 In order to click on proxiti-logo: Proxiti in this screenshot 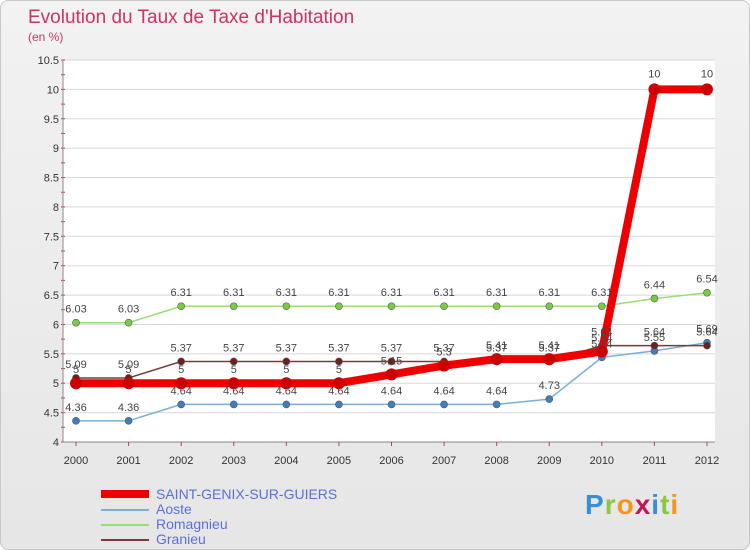, I will do `click(632, 504)`.